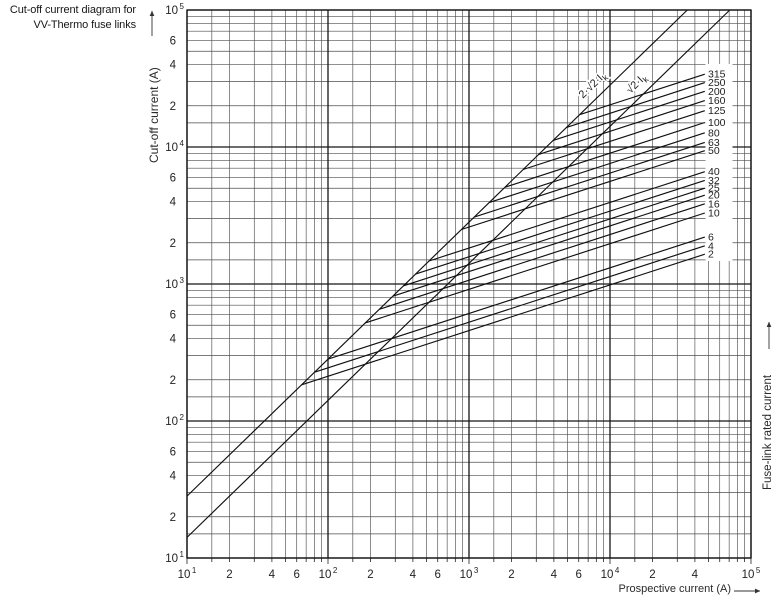 This screenshot has height=600, width=781. What do you see at coordinates (714, 196) in the screenshot?
I see `fuse-rating-label-20: 20` at bounding box center [714, 196].